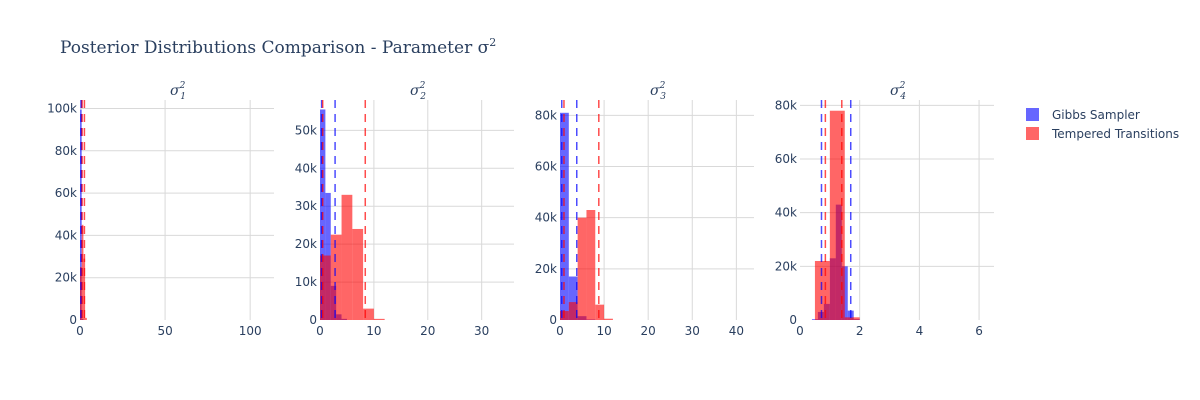  Describe the element at coordinates (1115, 134) in the screenshot. I see `legend-label-tempered: Tempered Transitions` at that location.